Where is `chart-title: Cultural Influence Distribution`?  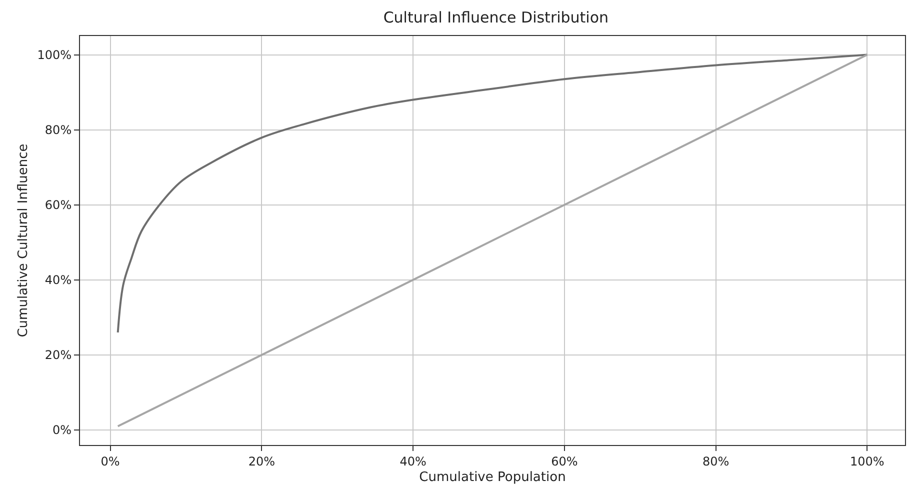 chart-title: Cultural Influence Distribution is located at coordinates (496, 17).